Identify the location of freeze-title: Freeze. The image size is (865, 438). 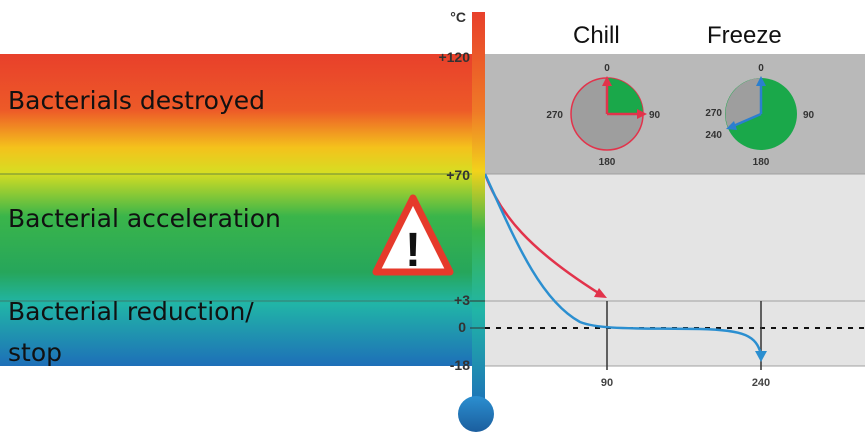
(744, 35).